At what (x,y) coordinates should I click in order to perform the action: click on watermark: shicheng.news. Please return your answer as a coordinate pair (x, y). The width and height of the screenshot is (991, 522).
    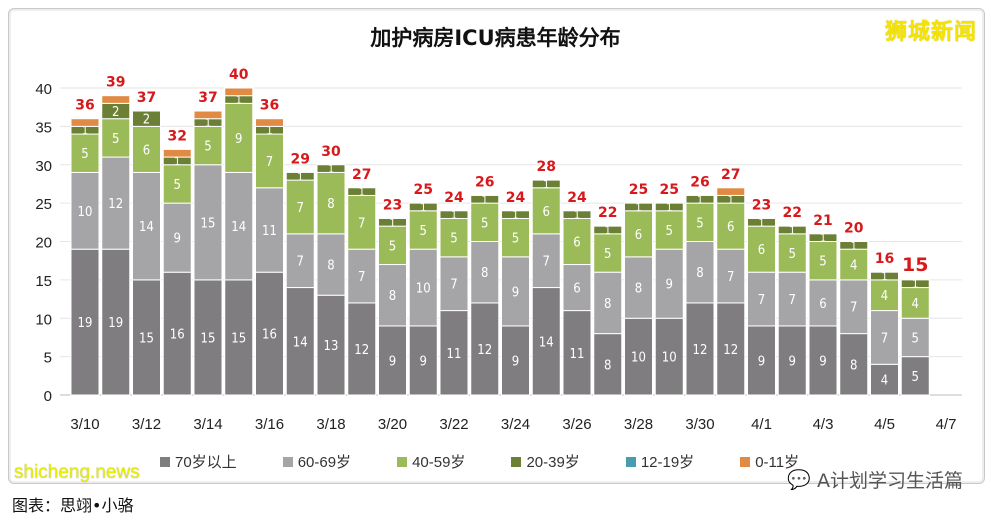
    Looking at the image, I should click on (77, 472).